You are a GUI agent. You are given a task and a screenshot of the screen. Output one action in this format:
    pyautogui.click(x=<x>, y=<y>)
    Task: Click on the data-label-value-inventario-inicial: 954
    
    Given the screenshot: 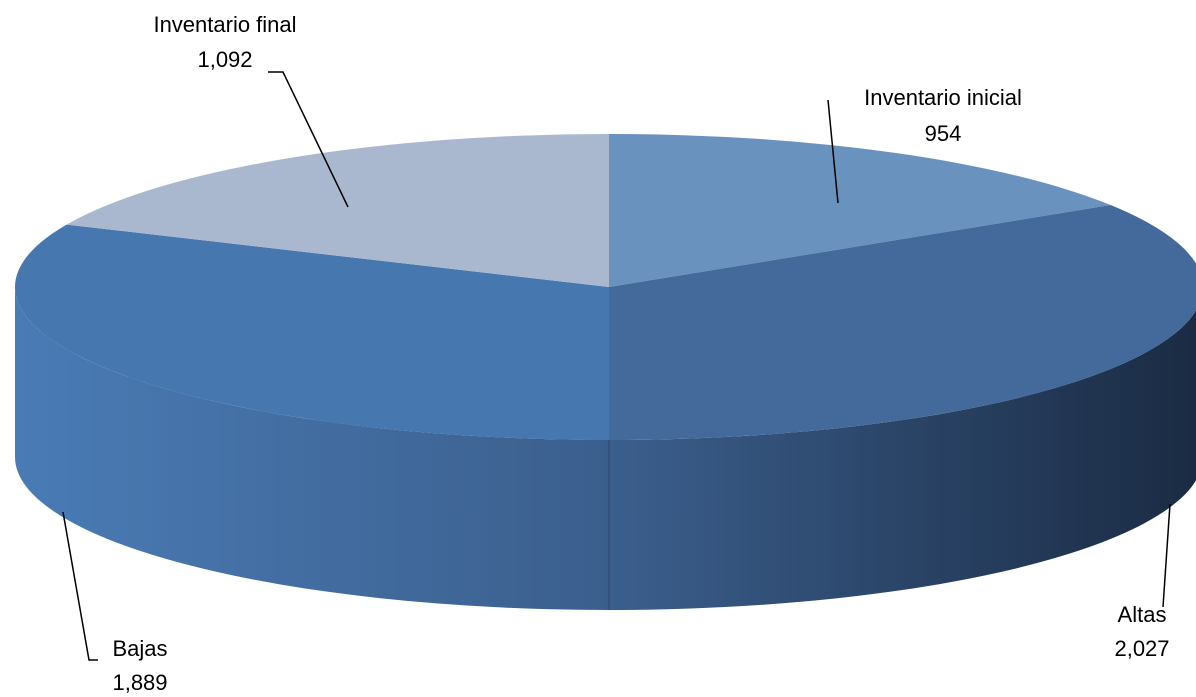 What is the action you would take?
    pyautogui.click(x=943, y=133)
    